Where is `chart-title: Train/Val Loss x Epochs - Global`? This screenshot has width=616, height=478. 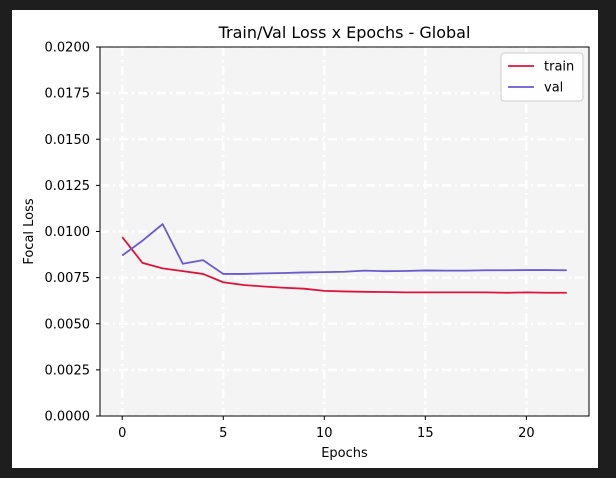
chart-title: Train/Val Loss x Epochs - Global is located at coordinates (344, 32).